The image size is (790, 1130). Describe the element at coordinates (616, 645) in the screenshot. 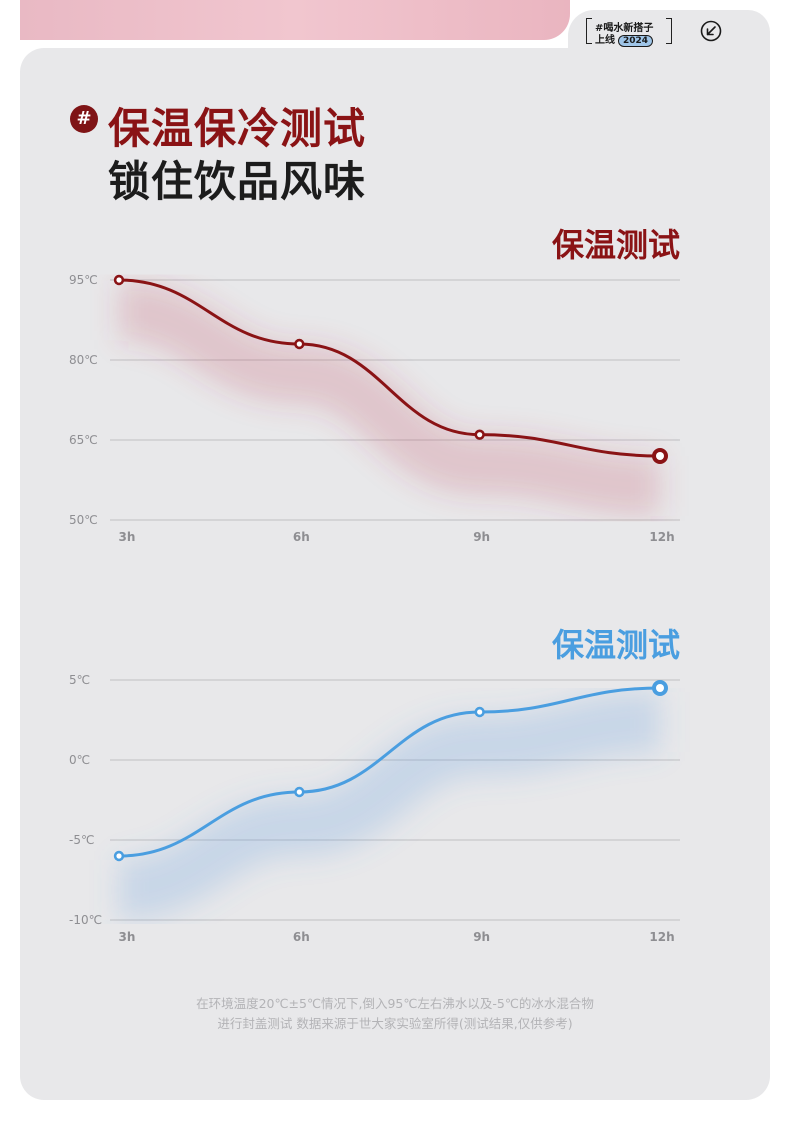

I see `cold-chart-title: 保温测试` at that location.